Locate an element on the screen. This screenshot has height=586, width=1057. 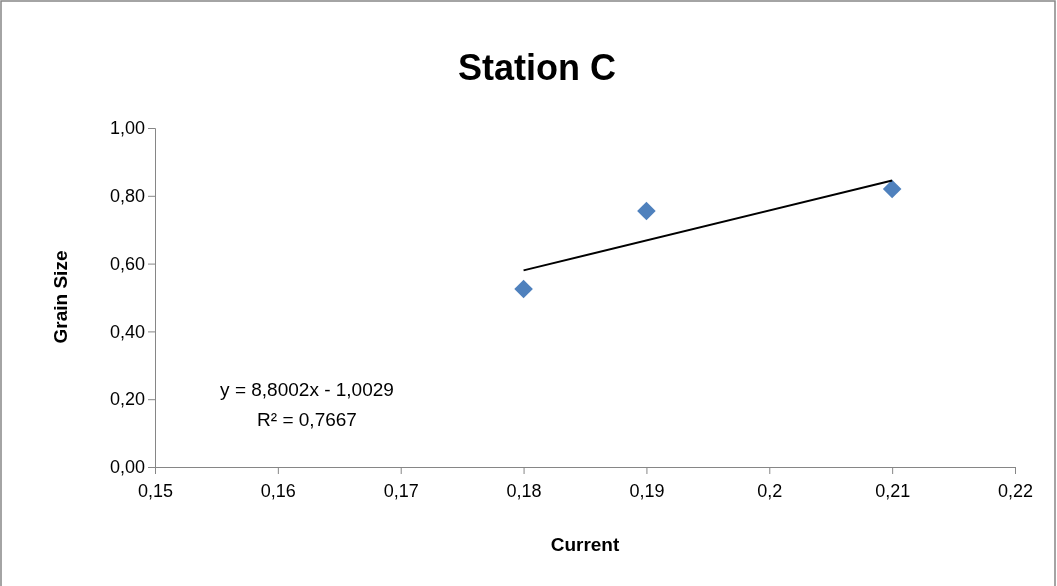
y-tick-label: 0,00 is located at coordinates (127, 467).